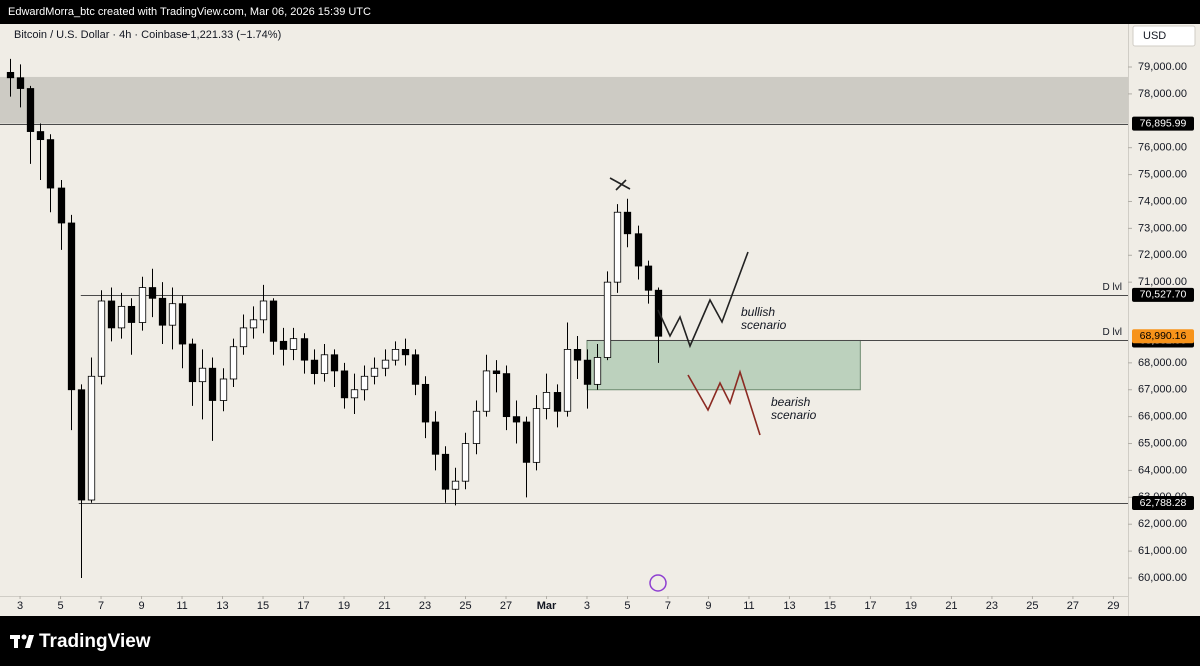 The width and height of the screenshot is (1200, 666). I want to click on y-tick-label: 72,000.00, so click(1162, 255).